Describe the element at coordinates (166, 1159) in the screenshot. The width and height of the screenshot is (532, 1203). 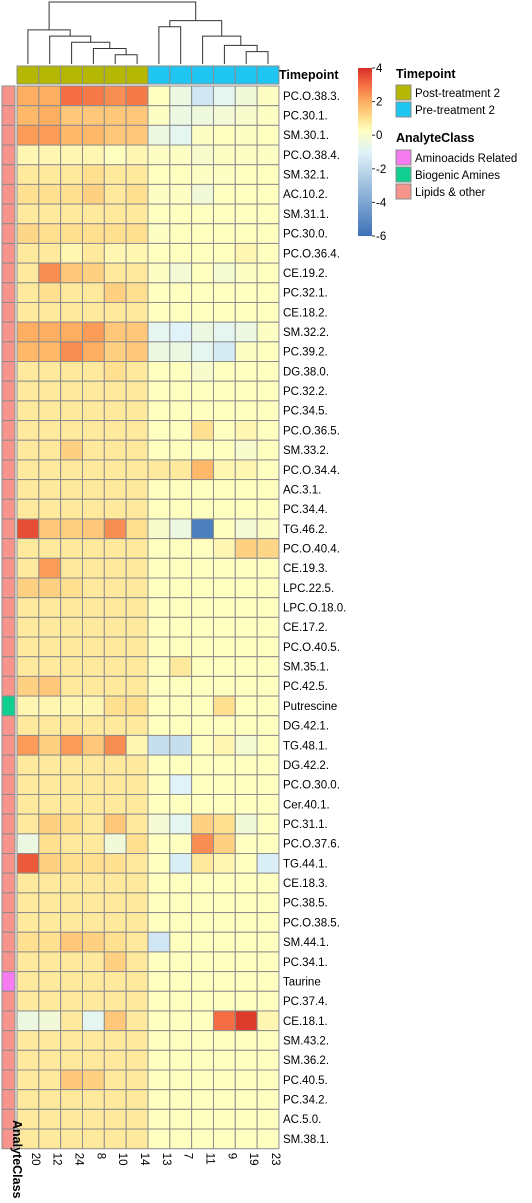
I see `column-label: 13` at that location.